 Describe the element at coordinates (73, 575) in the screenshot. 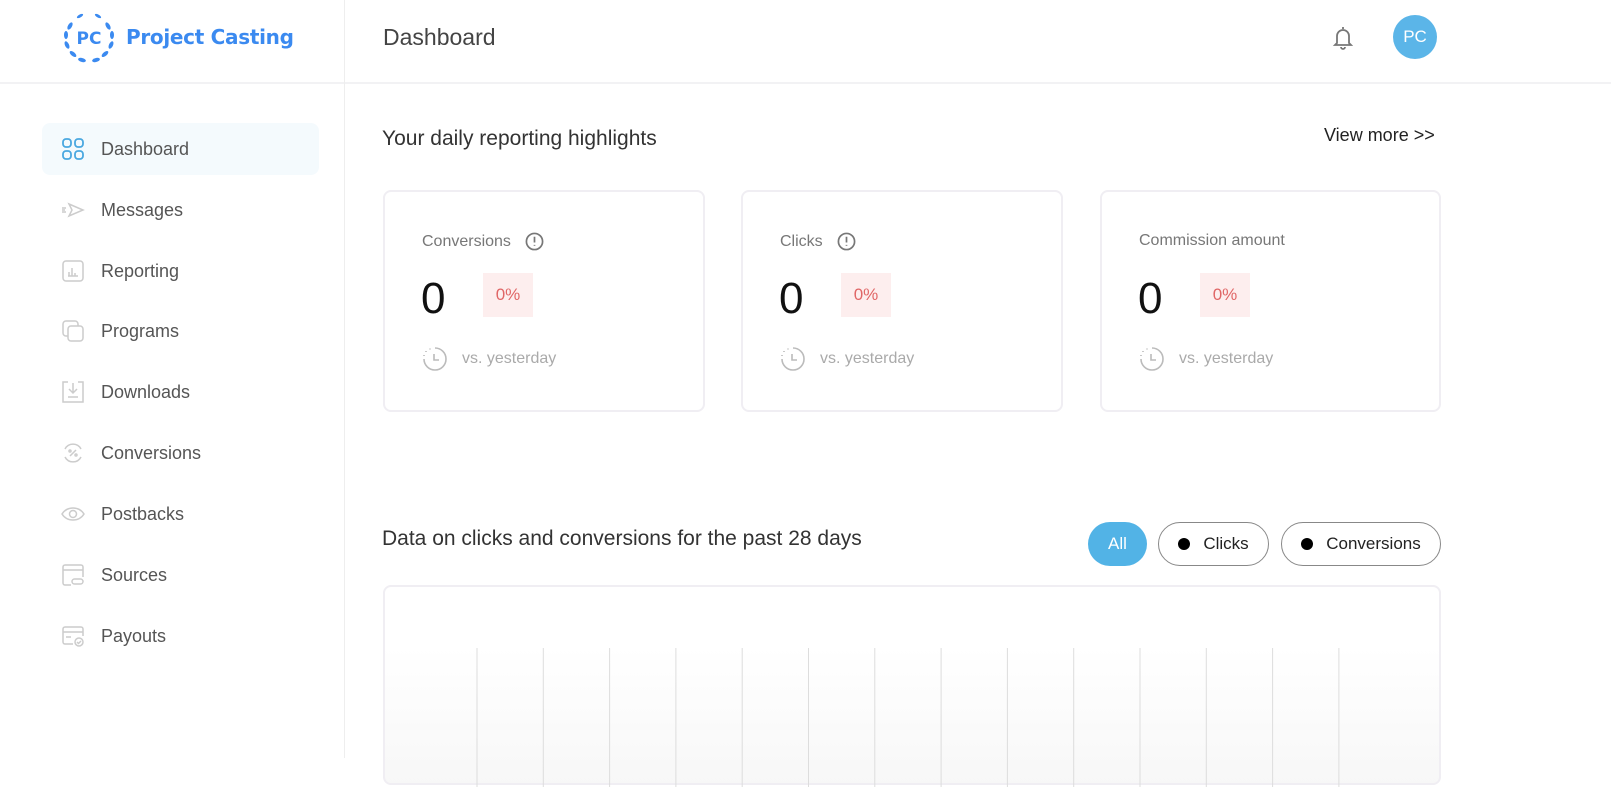

I see `browser-link-icon` at that location.